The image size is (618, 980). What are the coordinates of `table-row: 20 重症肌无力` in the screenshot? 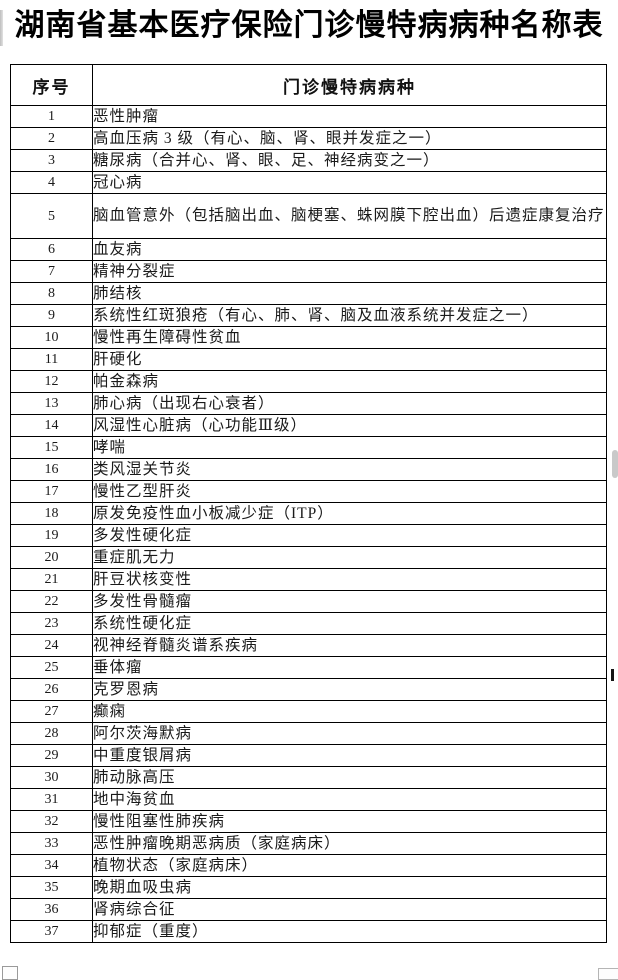 It's located at (308, 557).